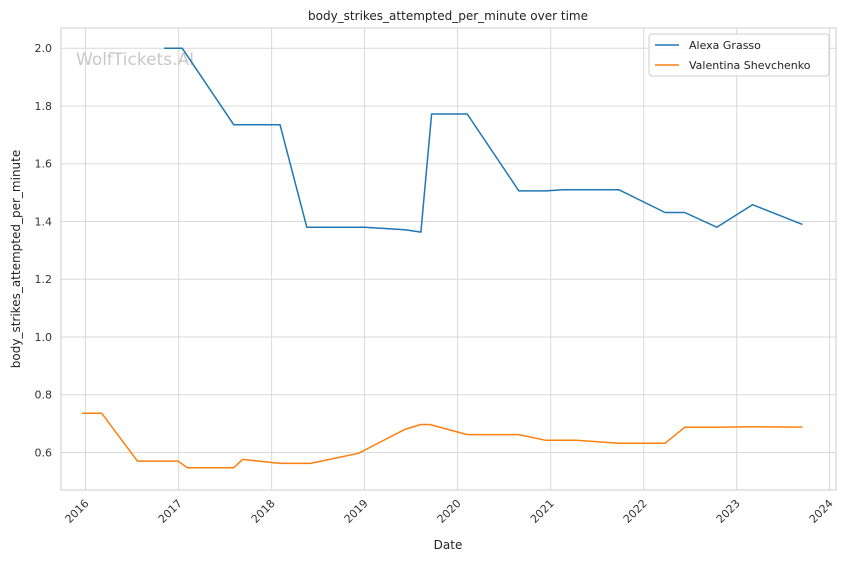 This screenshot has height=565, width=851. I want to click on y-tick-label: 1.8, so click(44, 106).